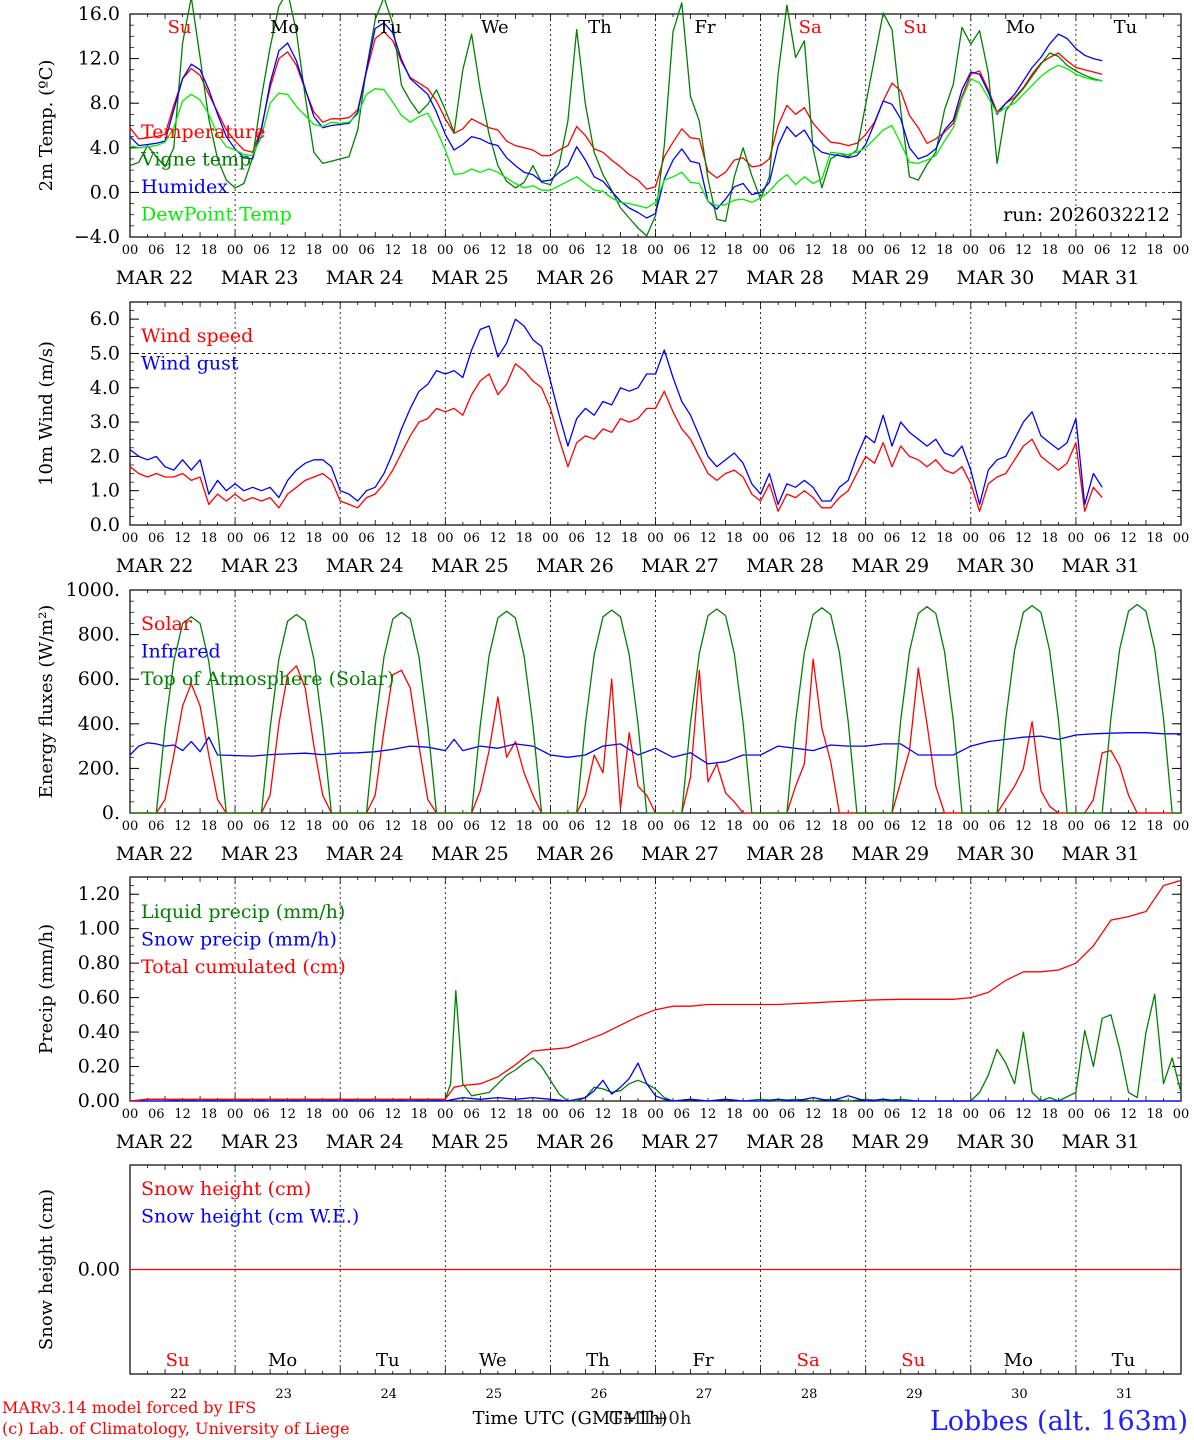 This screenshot has height=1440, width=1194. I want to click on y-tick-label: −4.0, so click(97, 237).